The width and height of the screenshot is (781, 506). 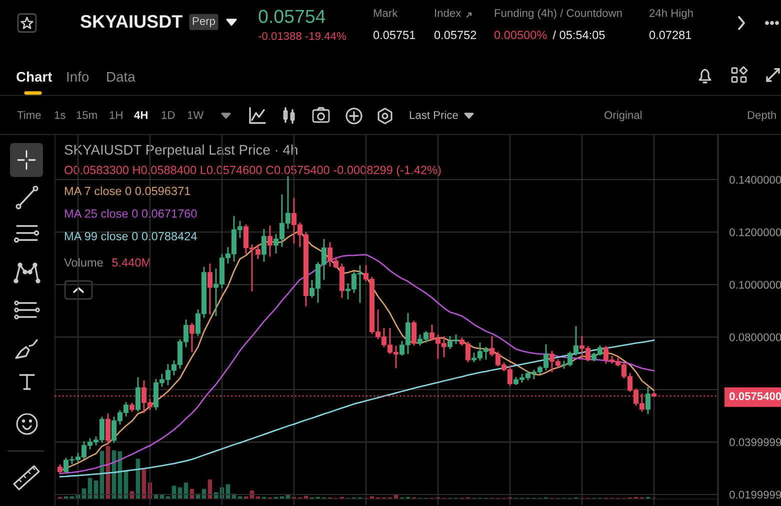 I want to click on y-tick-label: 0.1000000, so click(x=755, y=284).